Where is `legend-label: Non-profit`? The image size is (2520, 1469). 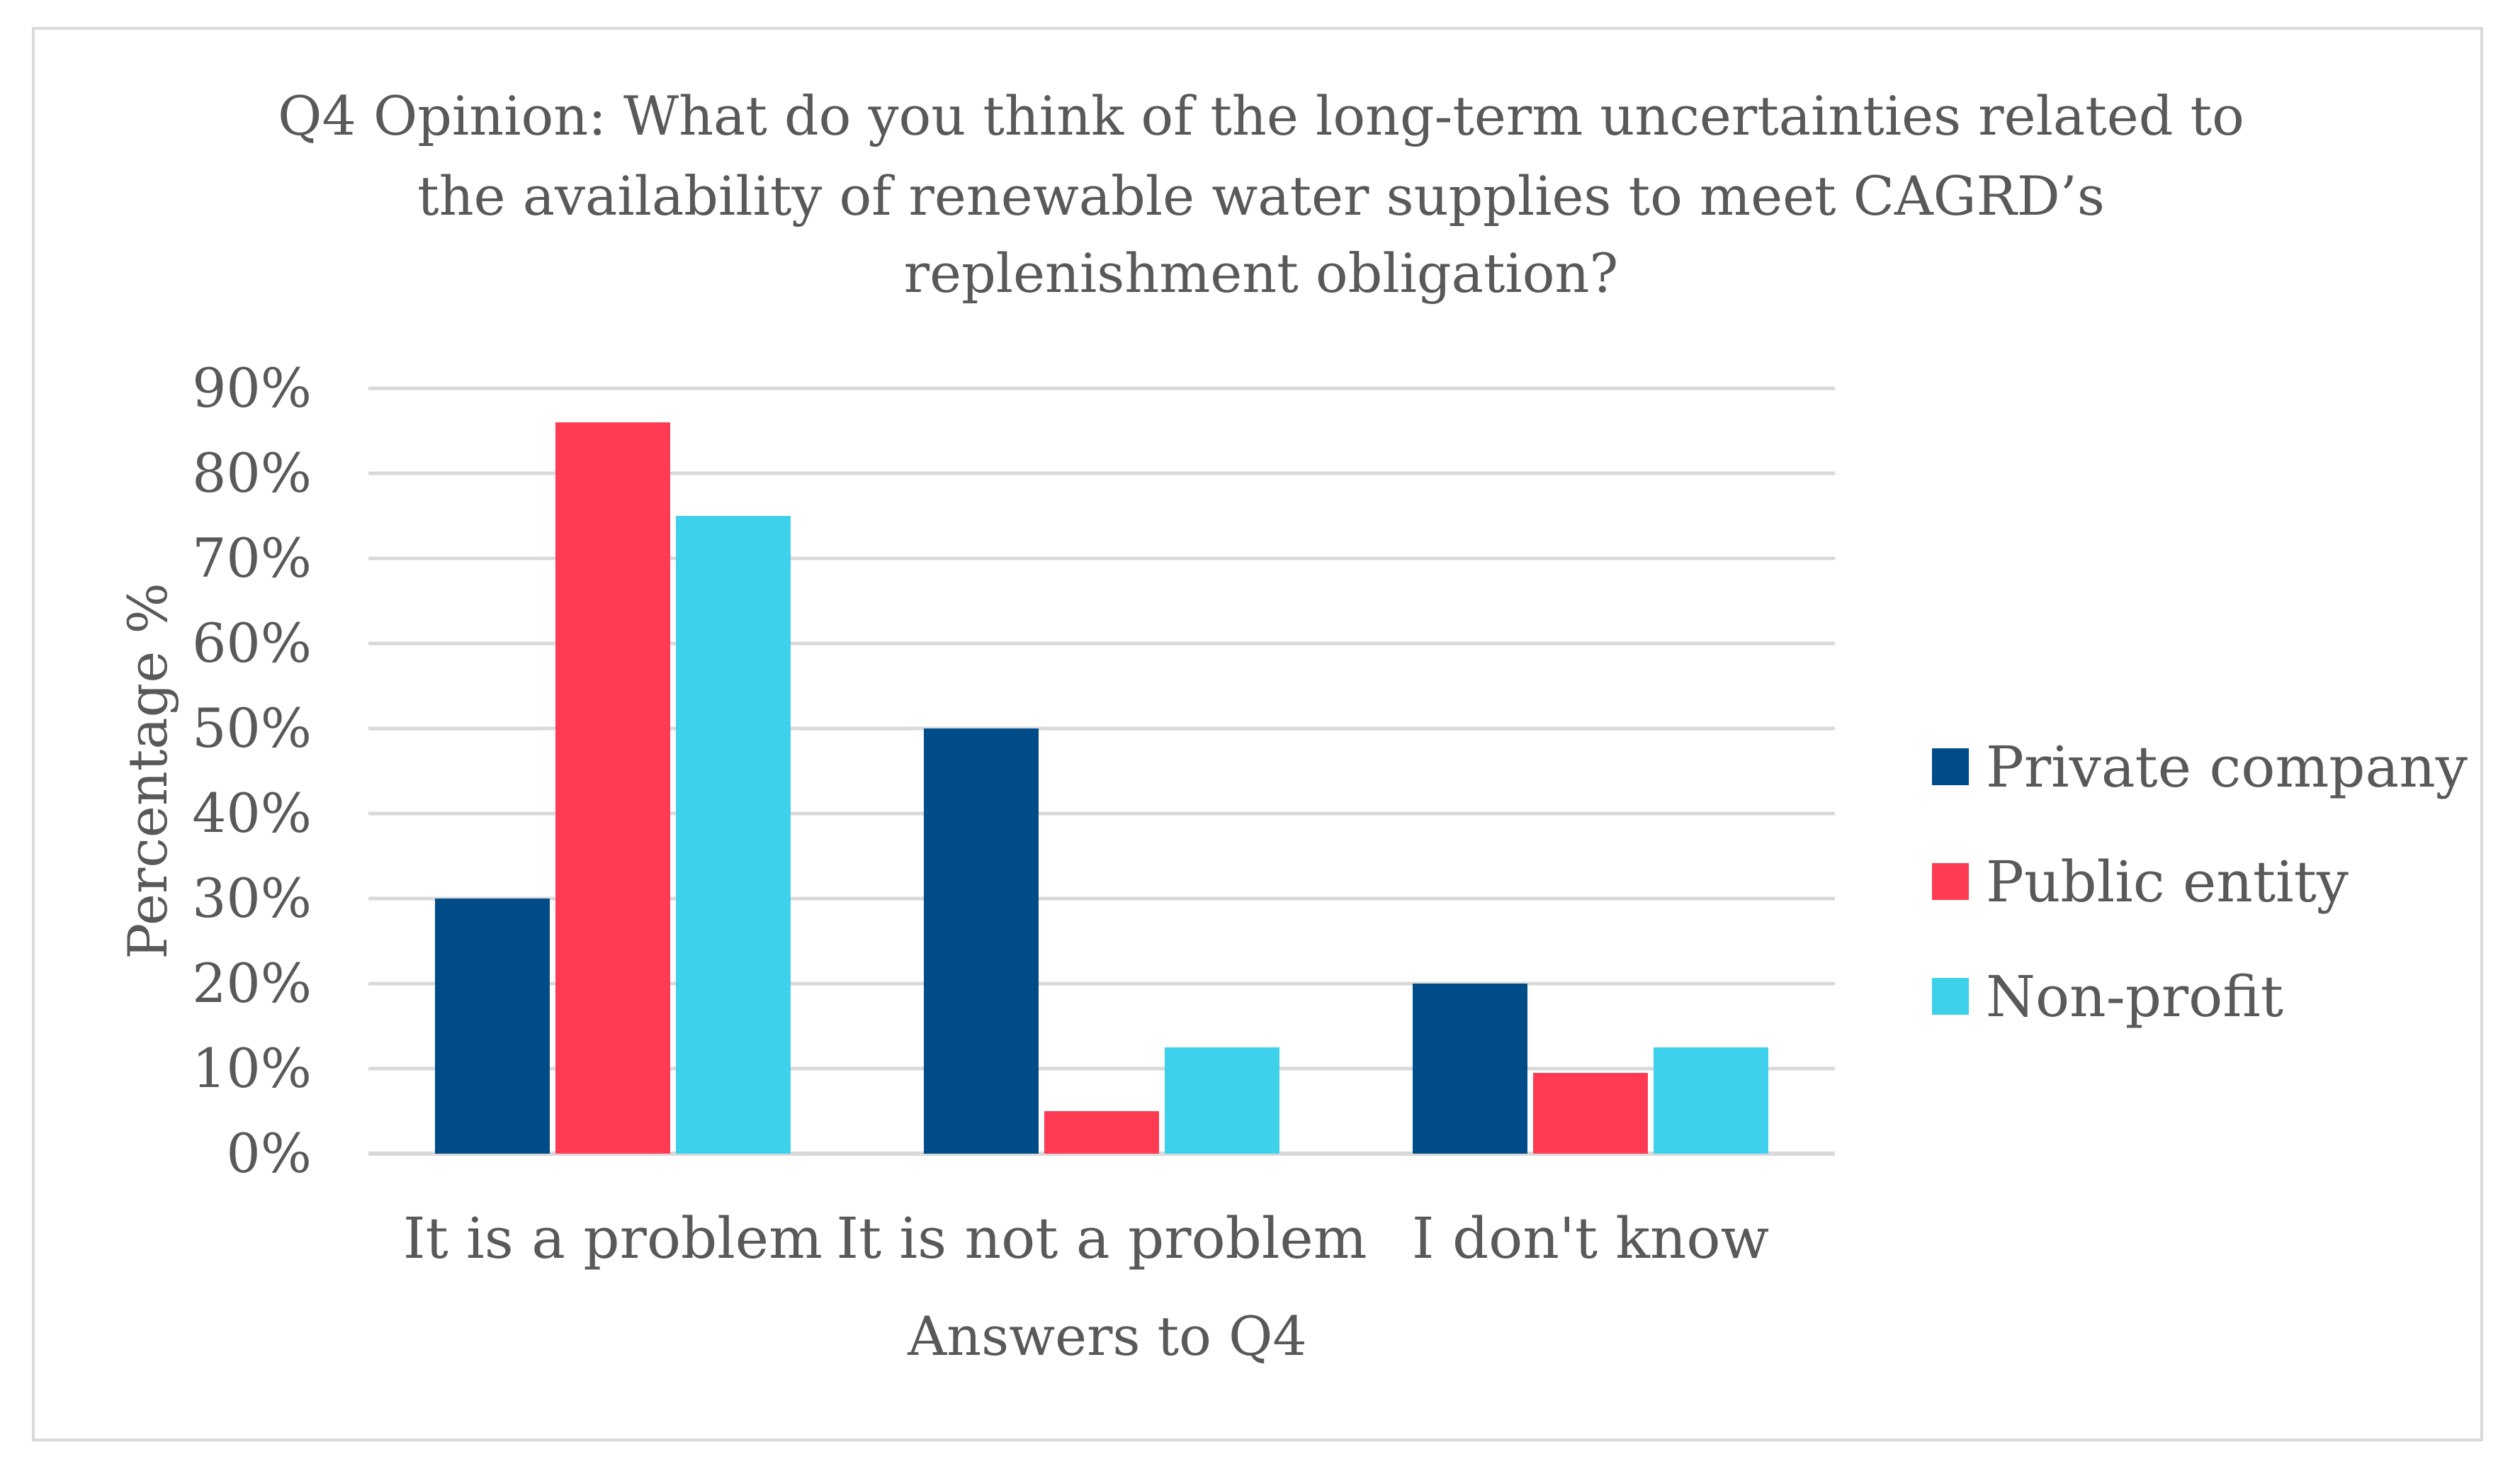 legend-label: Non-profit is located at coordinates (2134, 997).